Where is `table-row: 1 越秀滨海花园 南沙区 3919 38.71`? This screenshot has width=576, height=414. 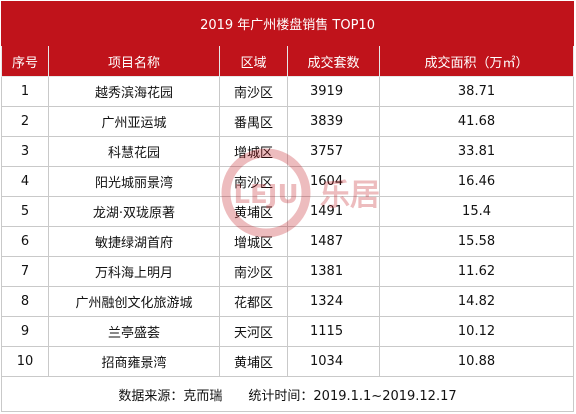
table-row: 1 越秀滨海花园 南沙区 3919 38.71 is located at coordinates (288, 91).